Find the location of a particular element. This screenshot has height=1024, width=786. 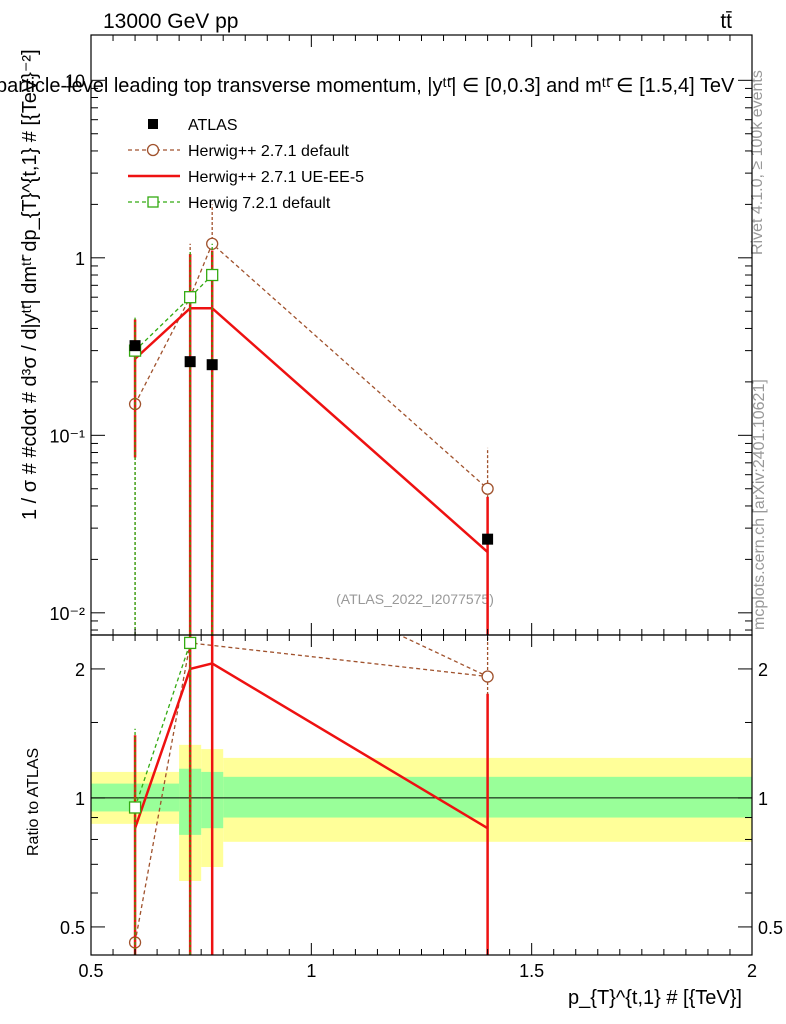

legend-herwig-ueee5-label: Herwig++ 2.7.1 UE-EE-5 is located at coordinates (276, 177).